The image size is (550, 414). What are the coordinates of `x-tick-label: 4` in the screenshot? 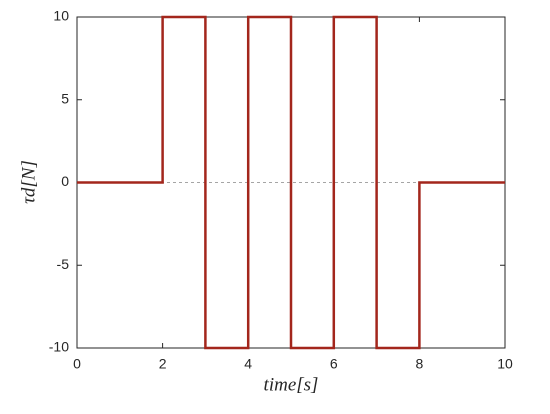 It's located at (248, 364).